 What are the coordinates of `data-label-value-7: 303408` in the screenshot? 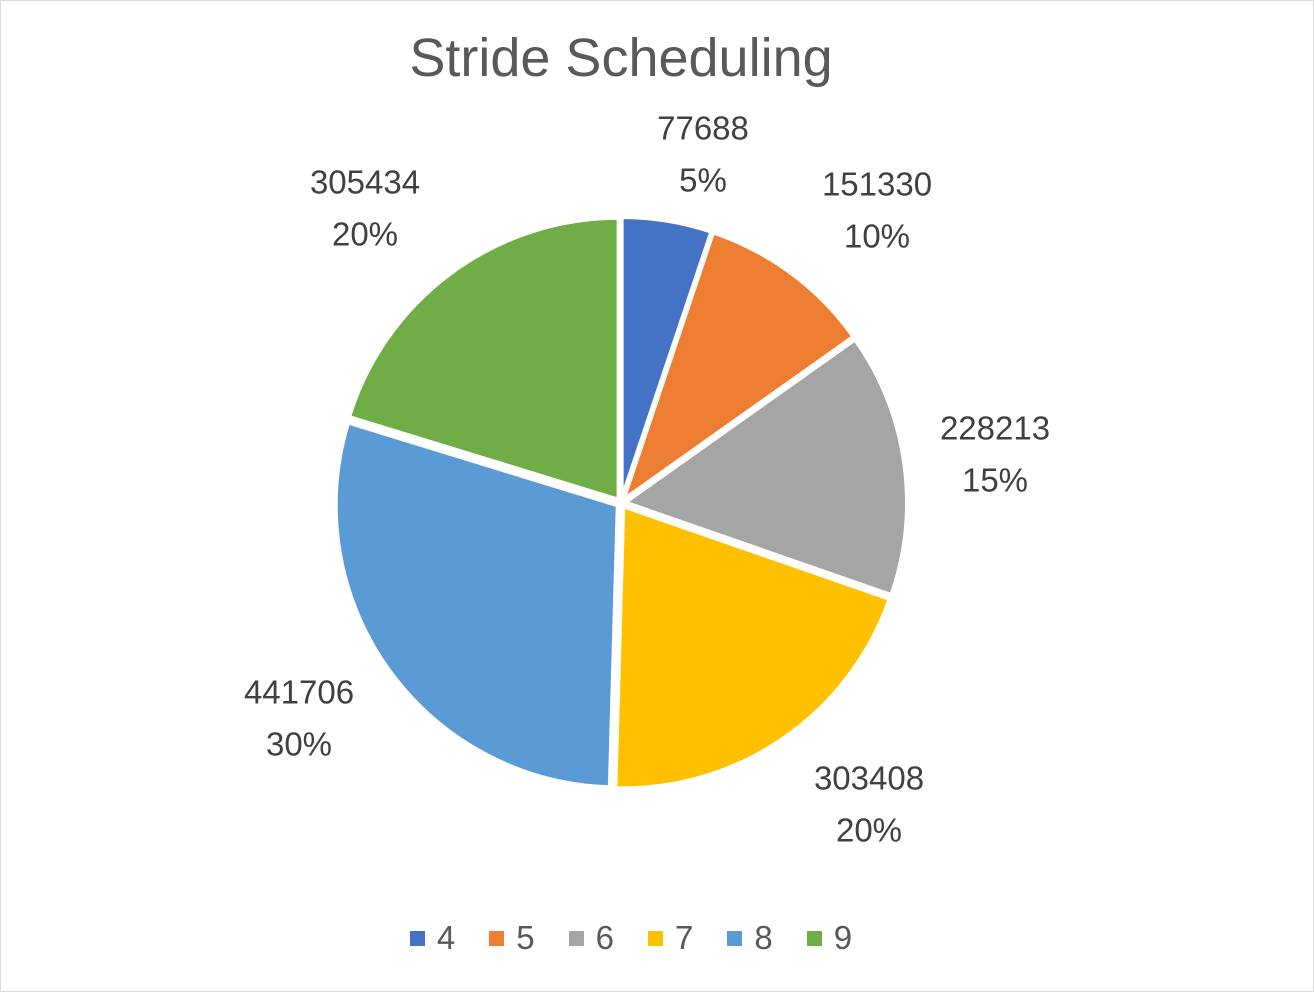 It's located at (869, 778).